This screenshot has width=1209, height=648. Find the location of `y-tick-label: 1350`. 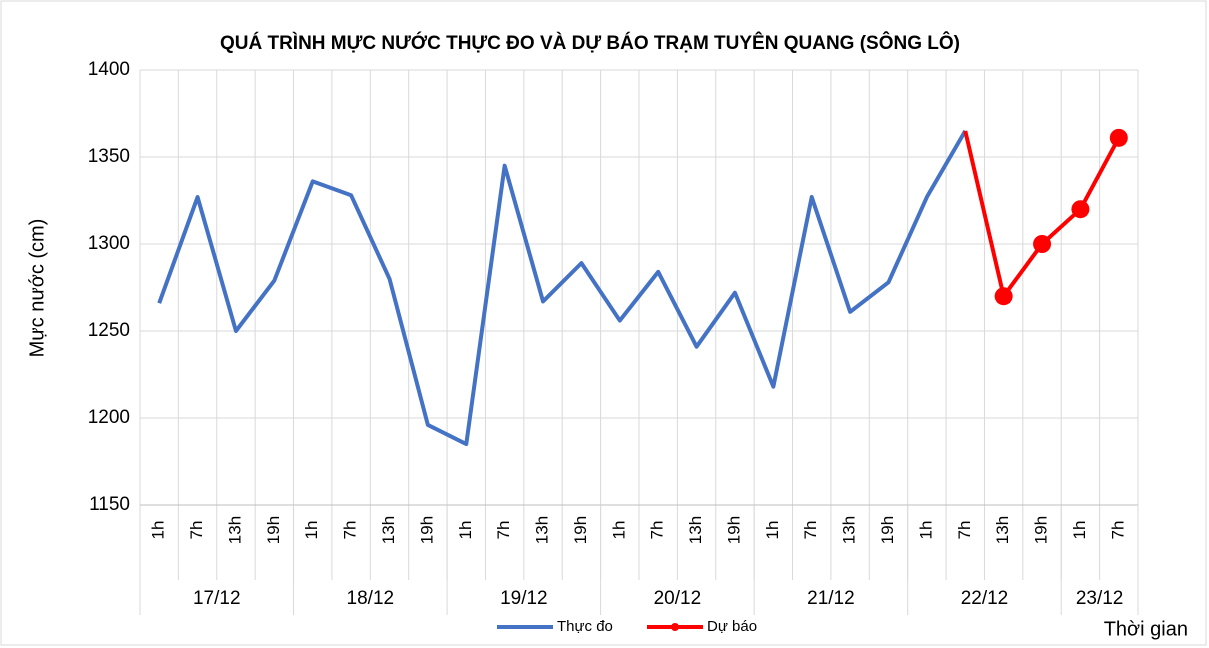

y-tick-label: 1350 is located at coordinates (109, 156).